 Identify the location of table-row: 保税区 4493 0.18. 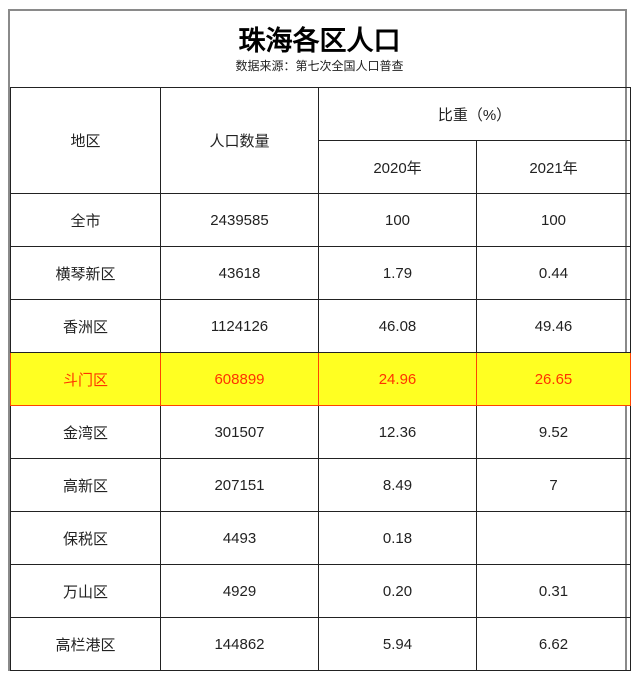
(320, 538).